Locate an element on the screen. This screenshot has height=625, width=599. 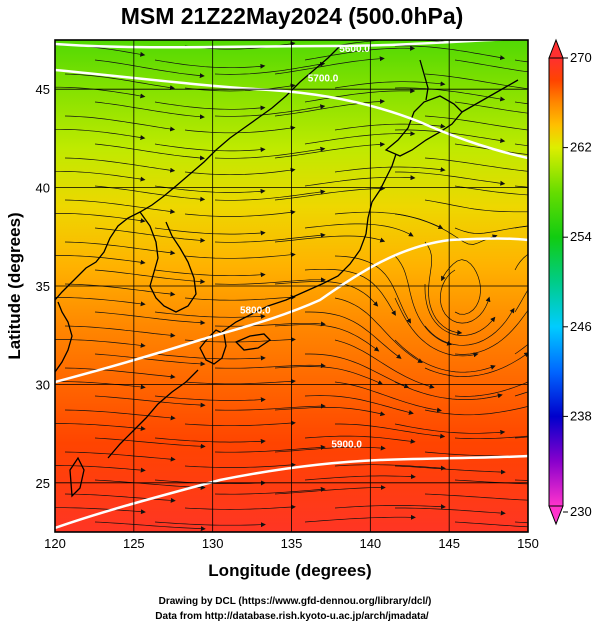
coastline-sakhalin is located at coordinates (424, 80).